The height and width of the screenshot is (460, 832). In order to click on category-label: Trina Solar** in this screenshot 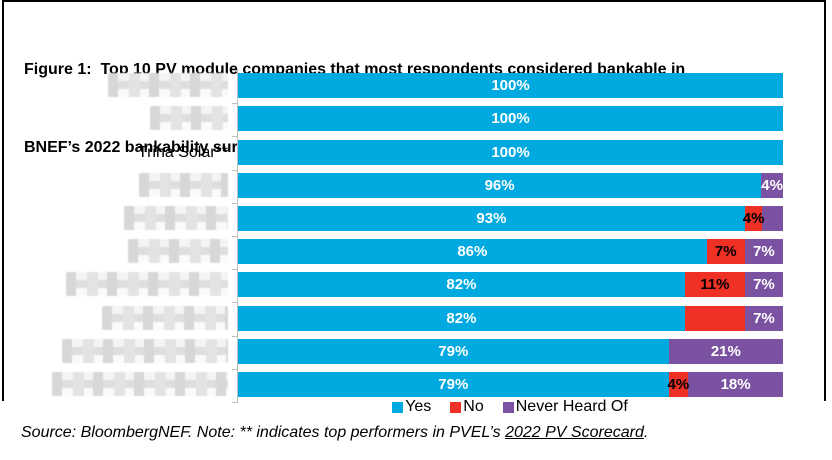, I will do `click(182, 152)`.